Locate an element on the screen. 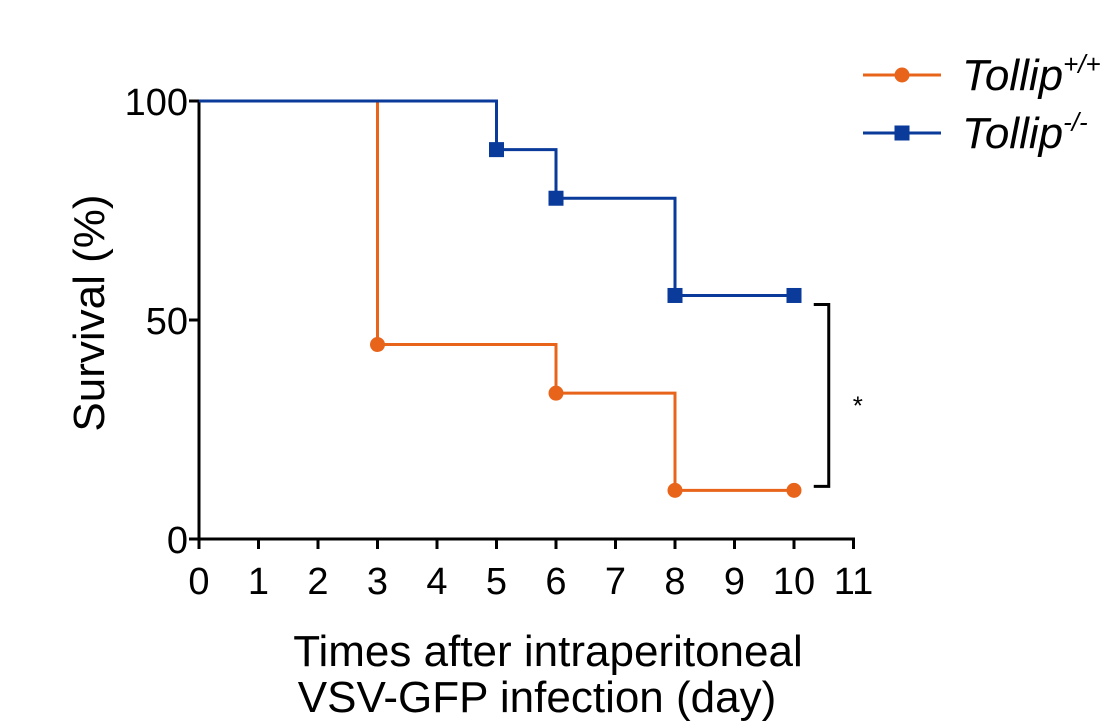  legend-label: Tollip-/- is located at coordinates (1025, 132).